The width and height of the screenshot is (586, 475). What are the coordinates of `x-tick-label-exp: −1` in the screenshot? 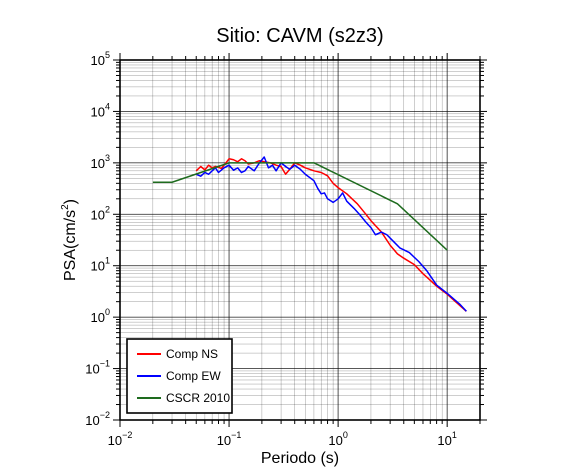 It's located at (236, 435).